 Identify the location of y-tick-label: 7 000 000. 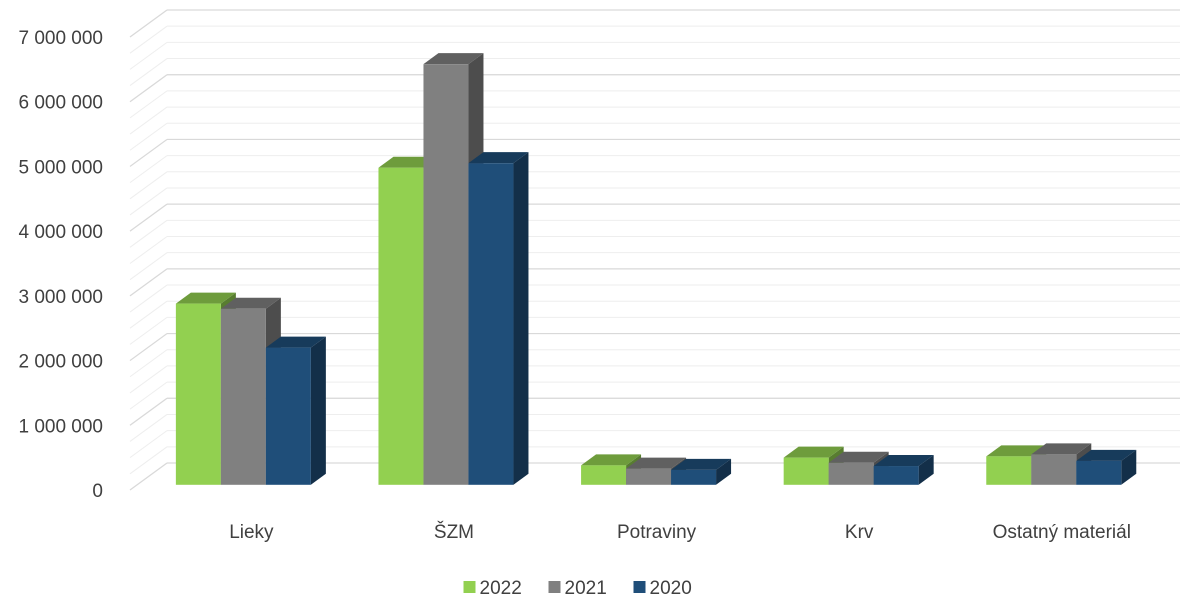
(60, 38).